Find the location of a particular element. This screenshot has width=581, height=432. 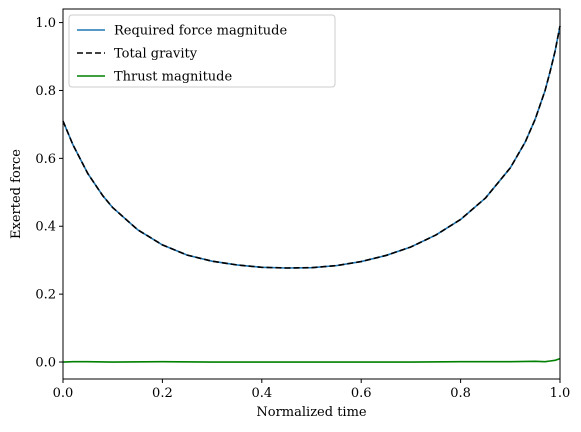

x-tick-label: 0.6 is located at coordinates (361, 393).